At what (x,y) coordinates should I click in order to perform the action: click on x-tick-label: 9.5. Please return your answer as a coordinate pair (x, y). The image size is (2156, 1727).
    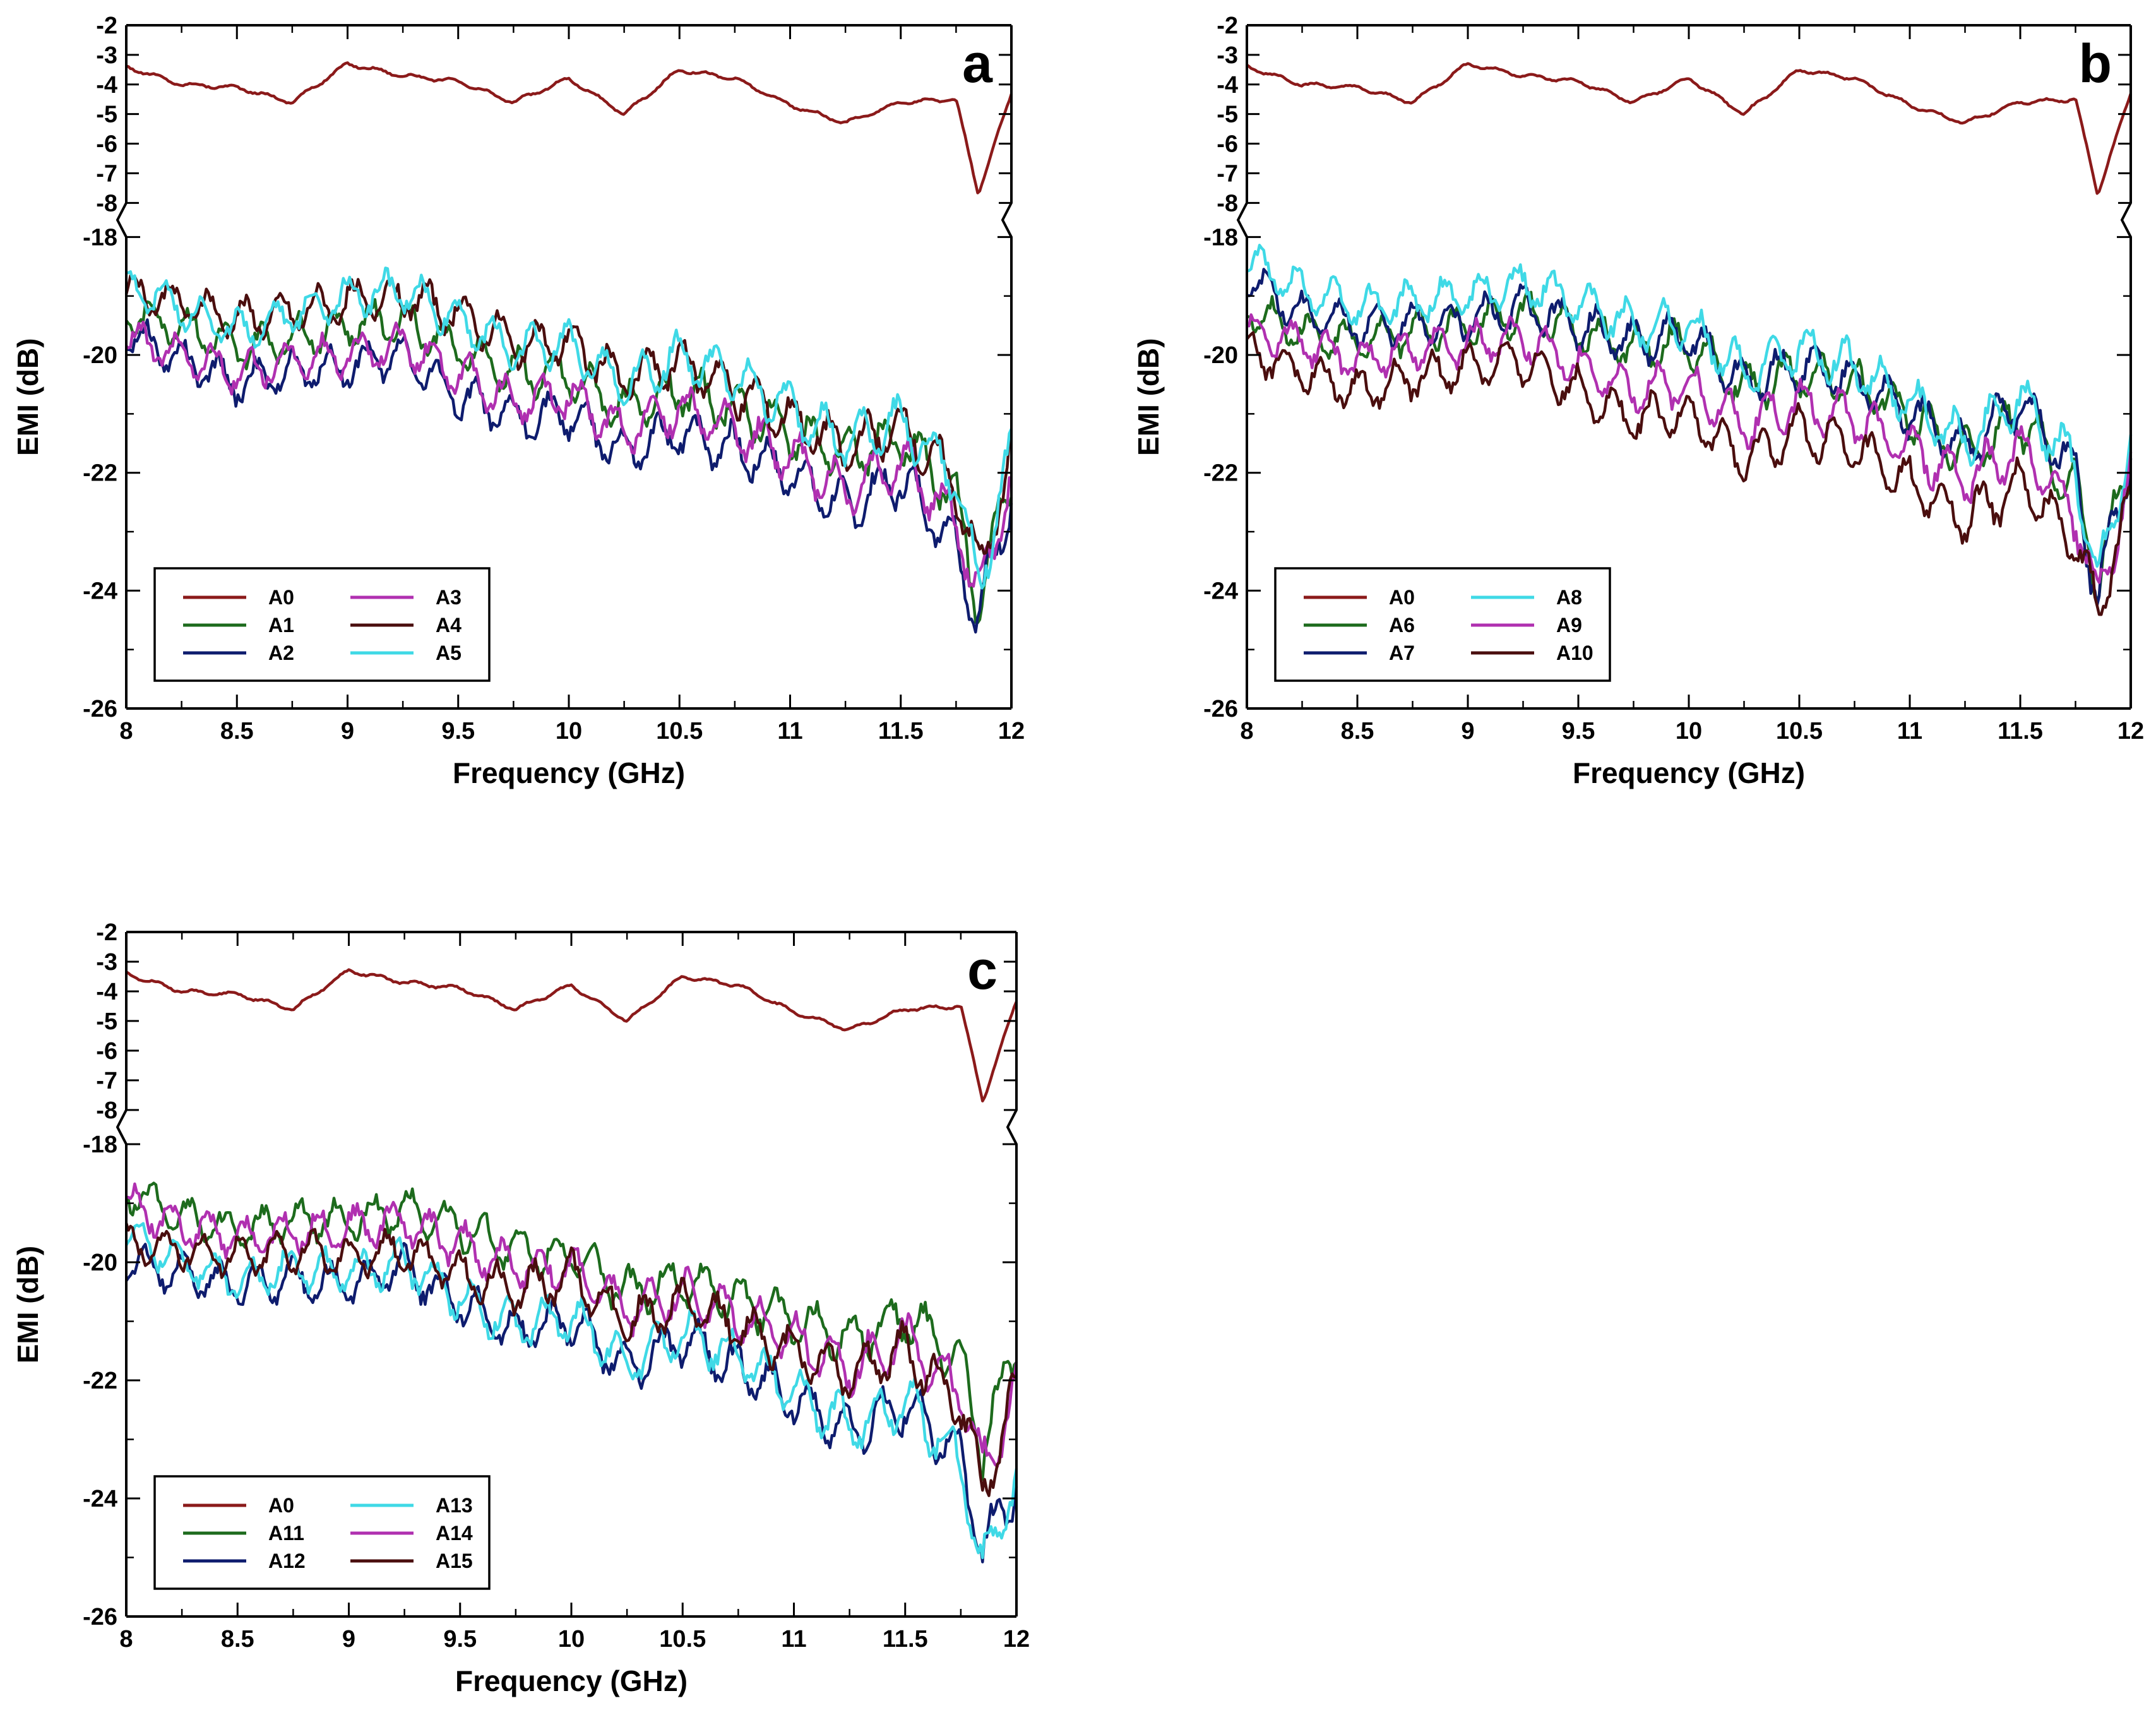
    Looking at the image, I should click on (1578, 731).